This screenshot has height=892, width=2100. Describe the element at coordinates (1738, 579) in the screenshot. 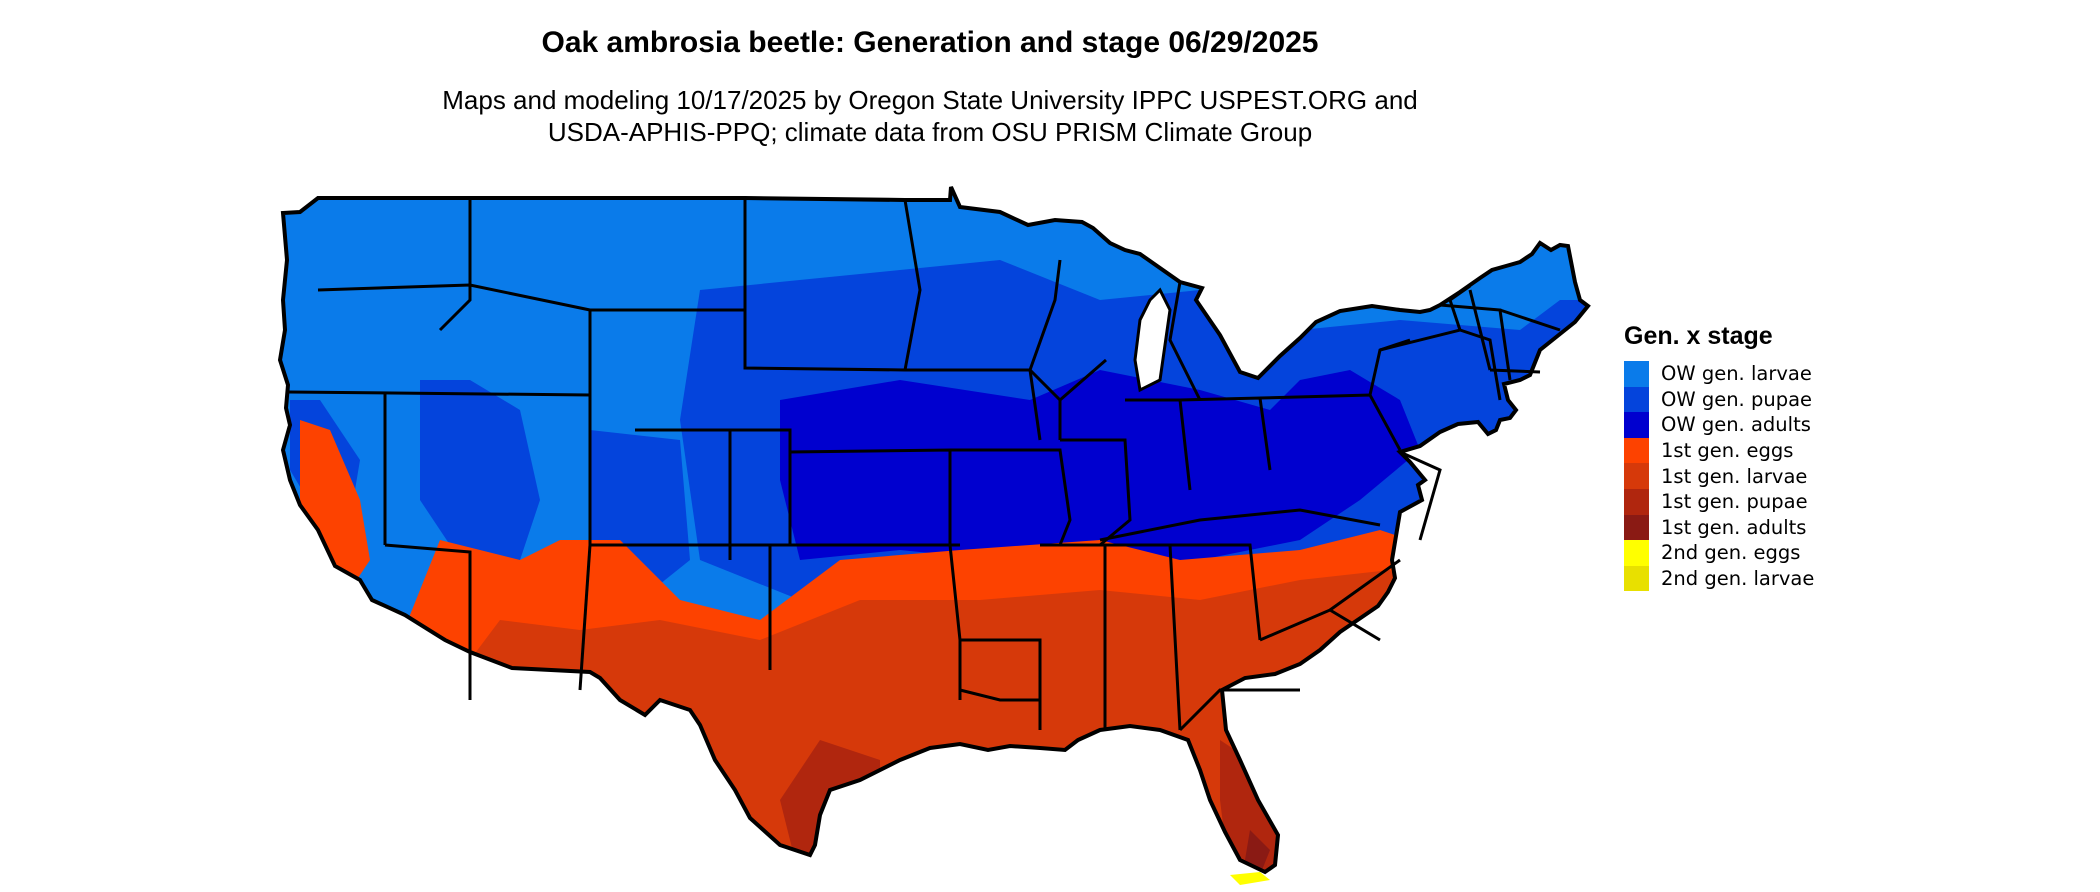

I see `legend-label: 2nd gen. larvae` at that location.